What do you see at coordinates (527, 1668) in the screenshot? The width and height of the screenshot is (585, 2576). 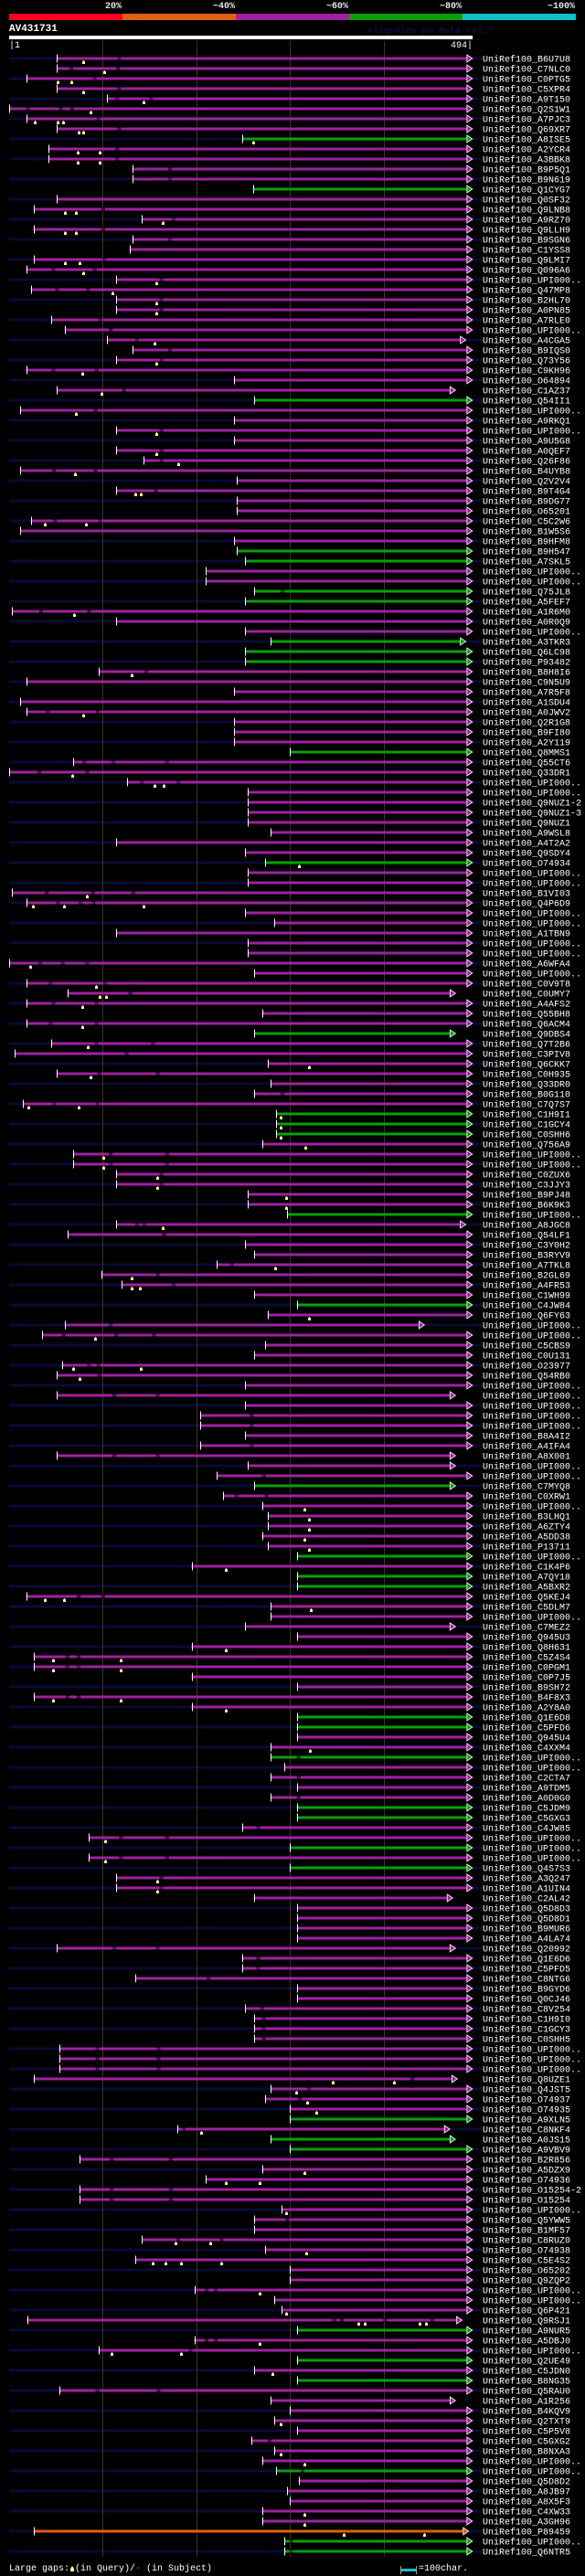 I see `hit-label: UniRef100_C0PGM1` at bounding box center [527, 1668].